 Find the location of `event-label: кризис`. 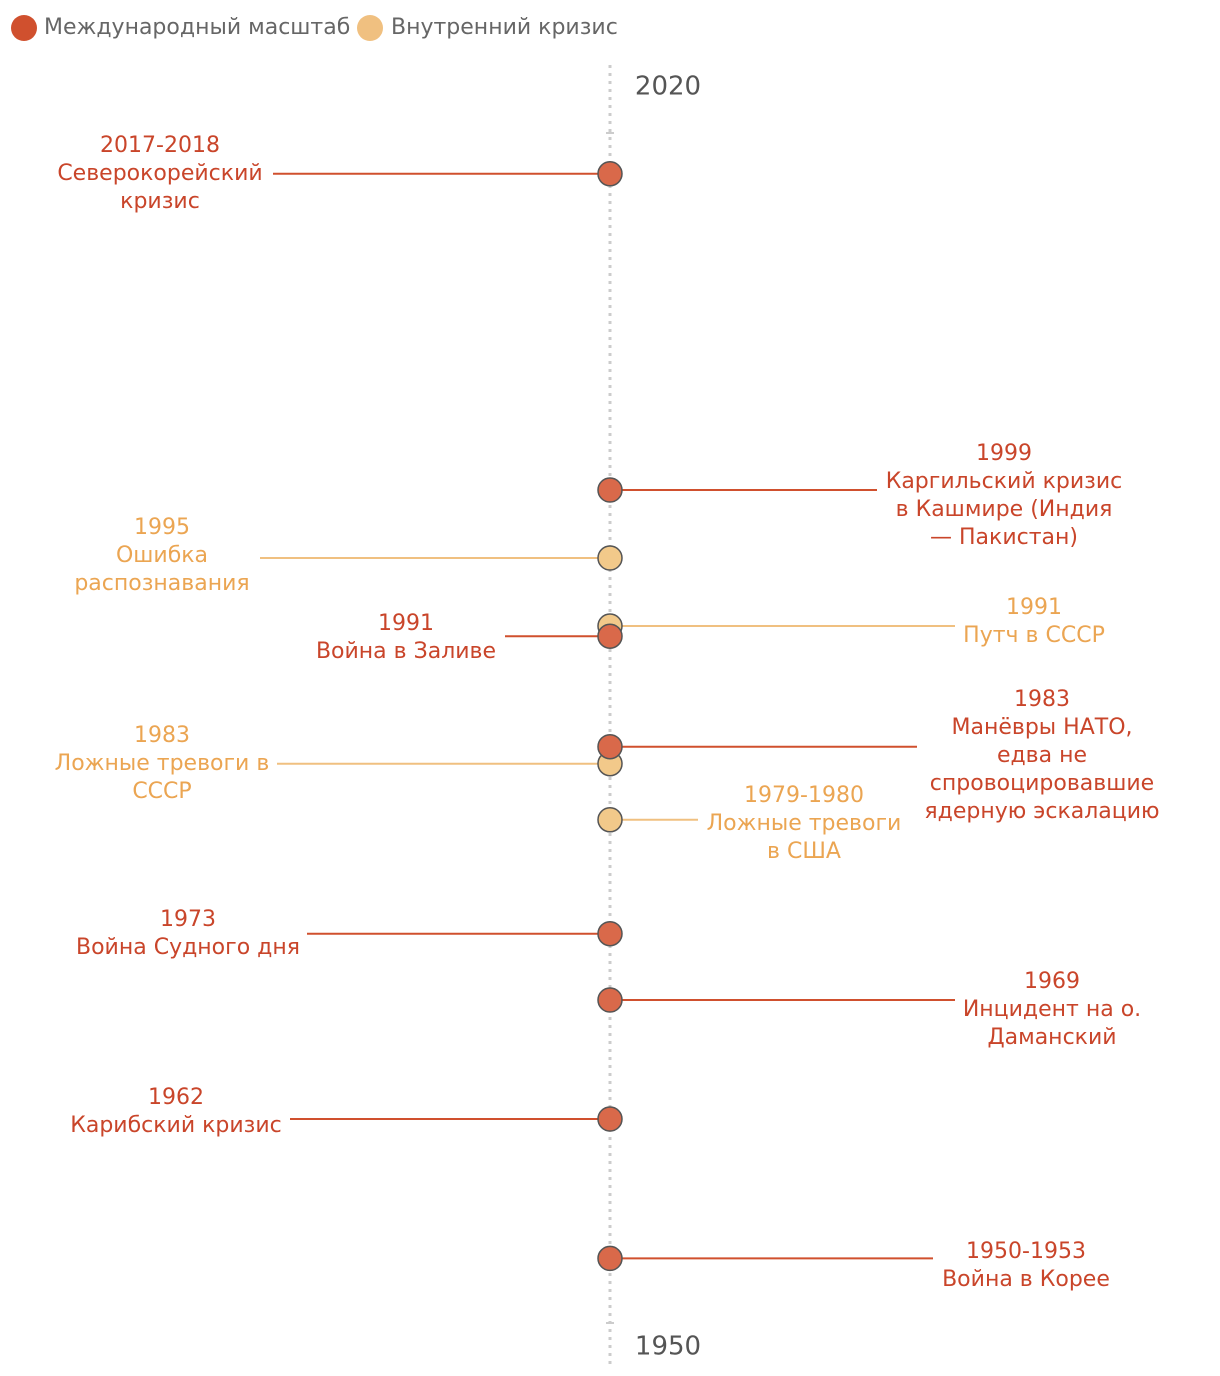

event-label: кризис is located at coordinates (160, 201).